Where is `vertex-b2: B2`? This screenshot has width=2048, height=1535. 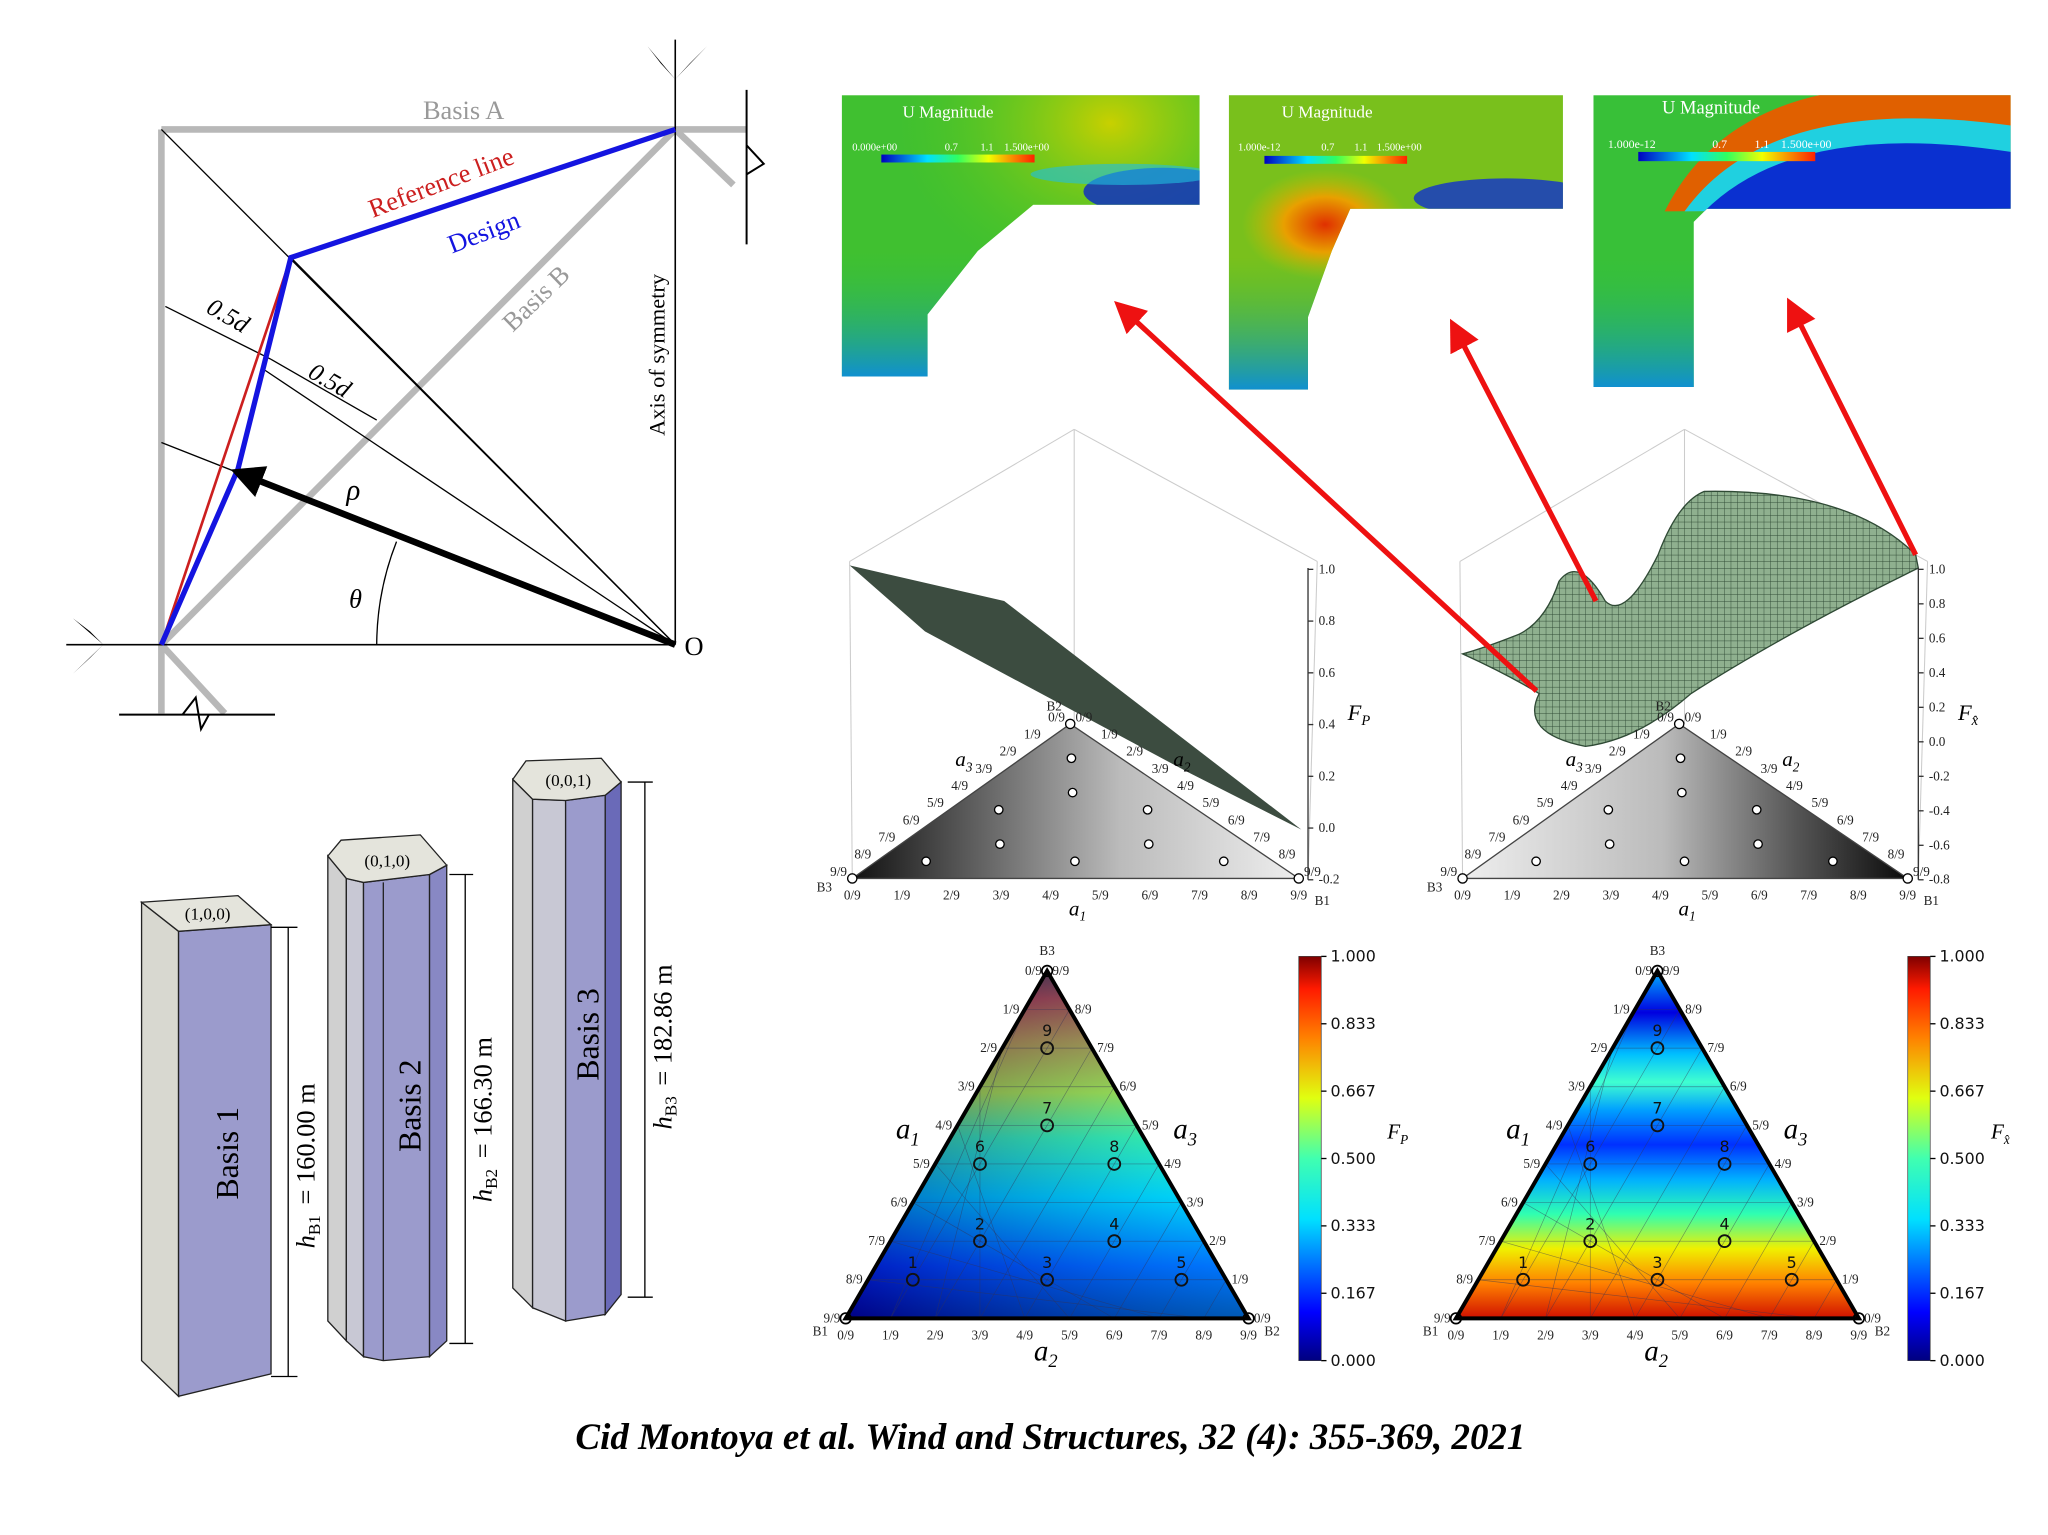 vertex-b2: B2 is located at coordinates (1271, 1331).